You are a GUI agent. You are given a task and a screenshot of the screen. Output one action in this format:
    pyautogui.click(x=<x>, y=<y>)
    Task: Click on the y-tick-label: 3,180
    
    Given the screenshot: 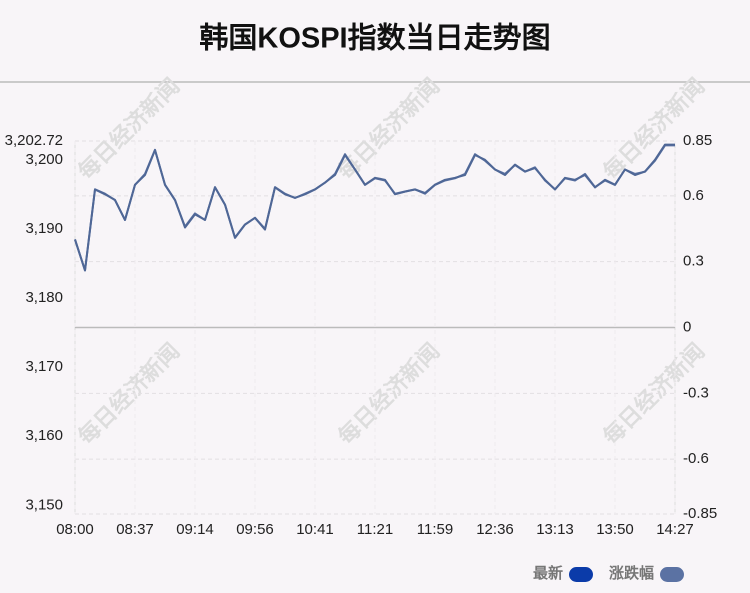 What is the action you would take?
    pyautogui.click(x=44, y=297)
    